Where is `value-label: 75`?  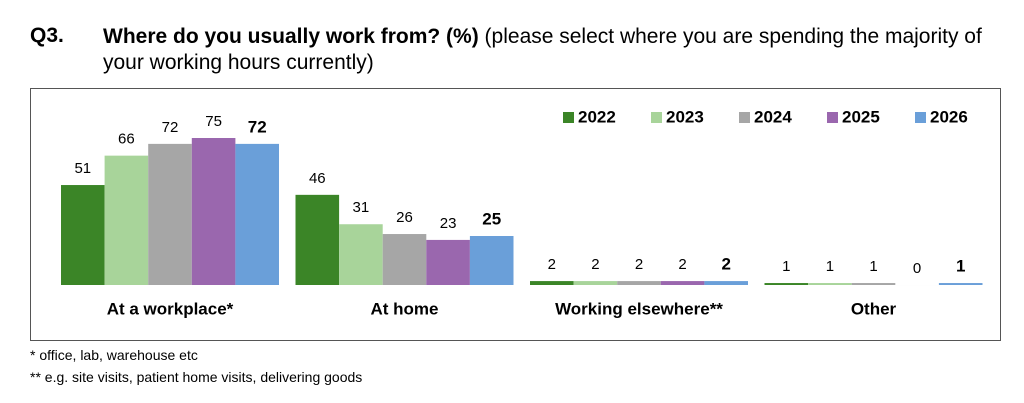
value-label: 75 is located at coordinates (213, 121).